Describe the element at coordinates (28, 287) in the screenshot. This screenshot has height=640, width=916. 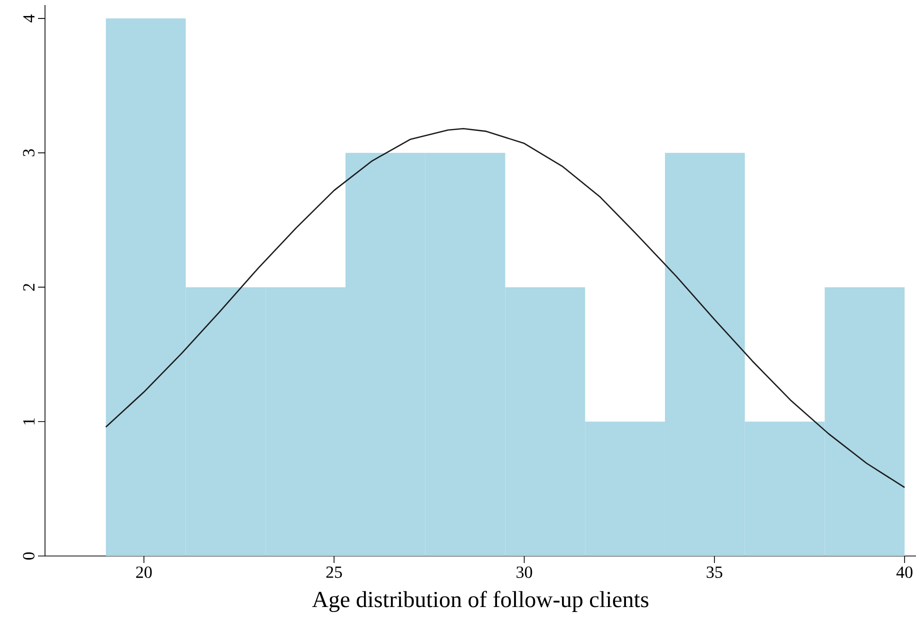
I see `y-tick-label: 2` at that location.